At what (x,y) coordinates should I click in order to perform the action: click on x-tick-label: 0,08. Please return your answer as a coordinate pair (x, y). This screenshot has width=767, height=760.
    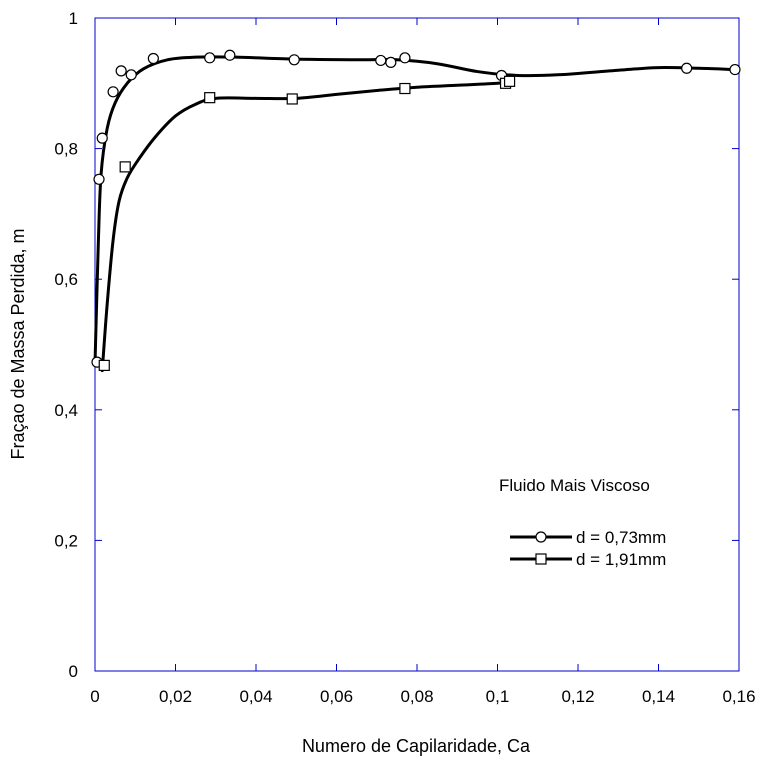
    Looking at the image, I should click on (416, 696).